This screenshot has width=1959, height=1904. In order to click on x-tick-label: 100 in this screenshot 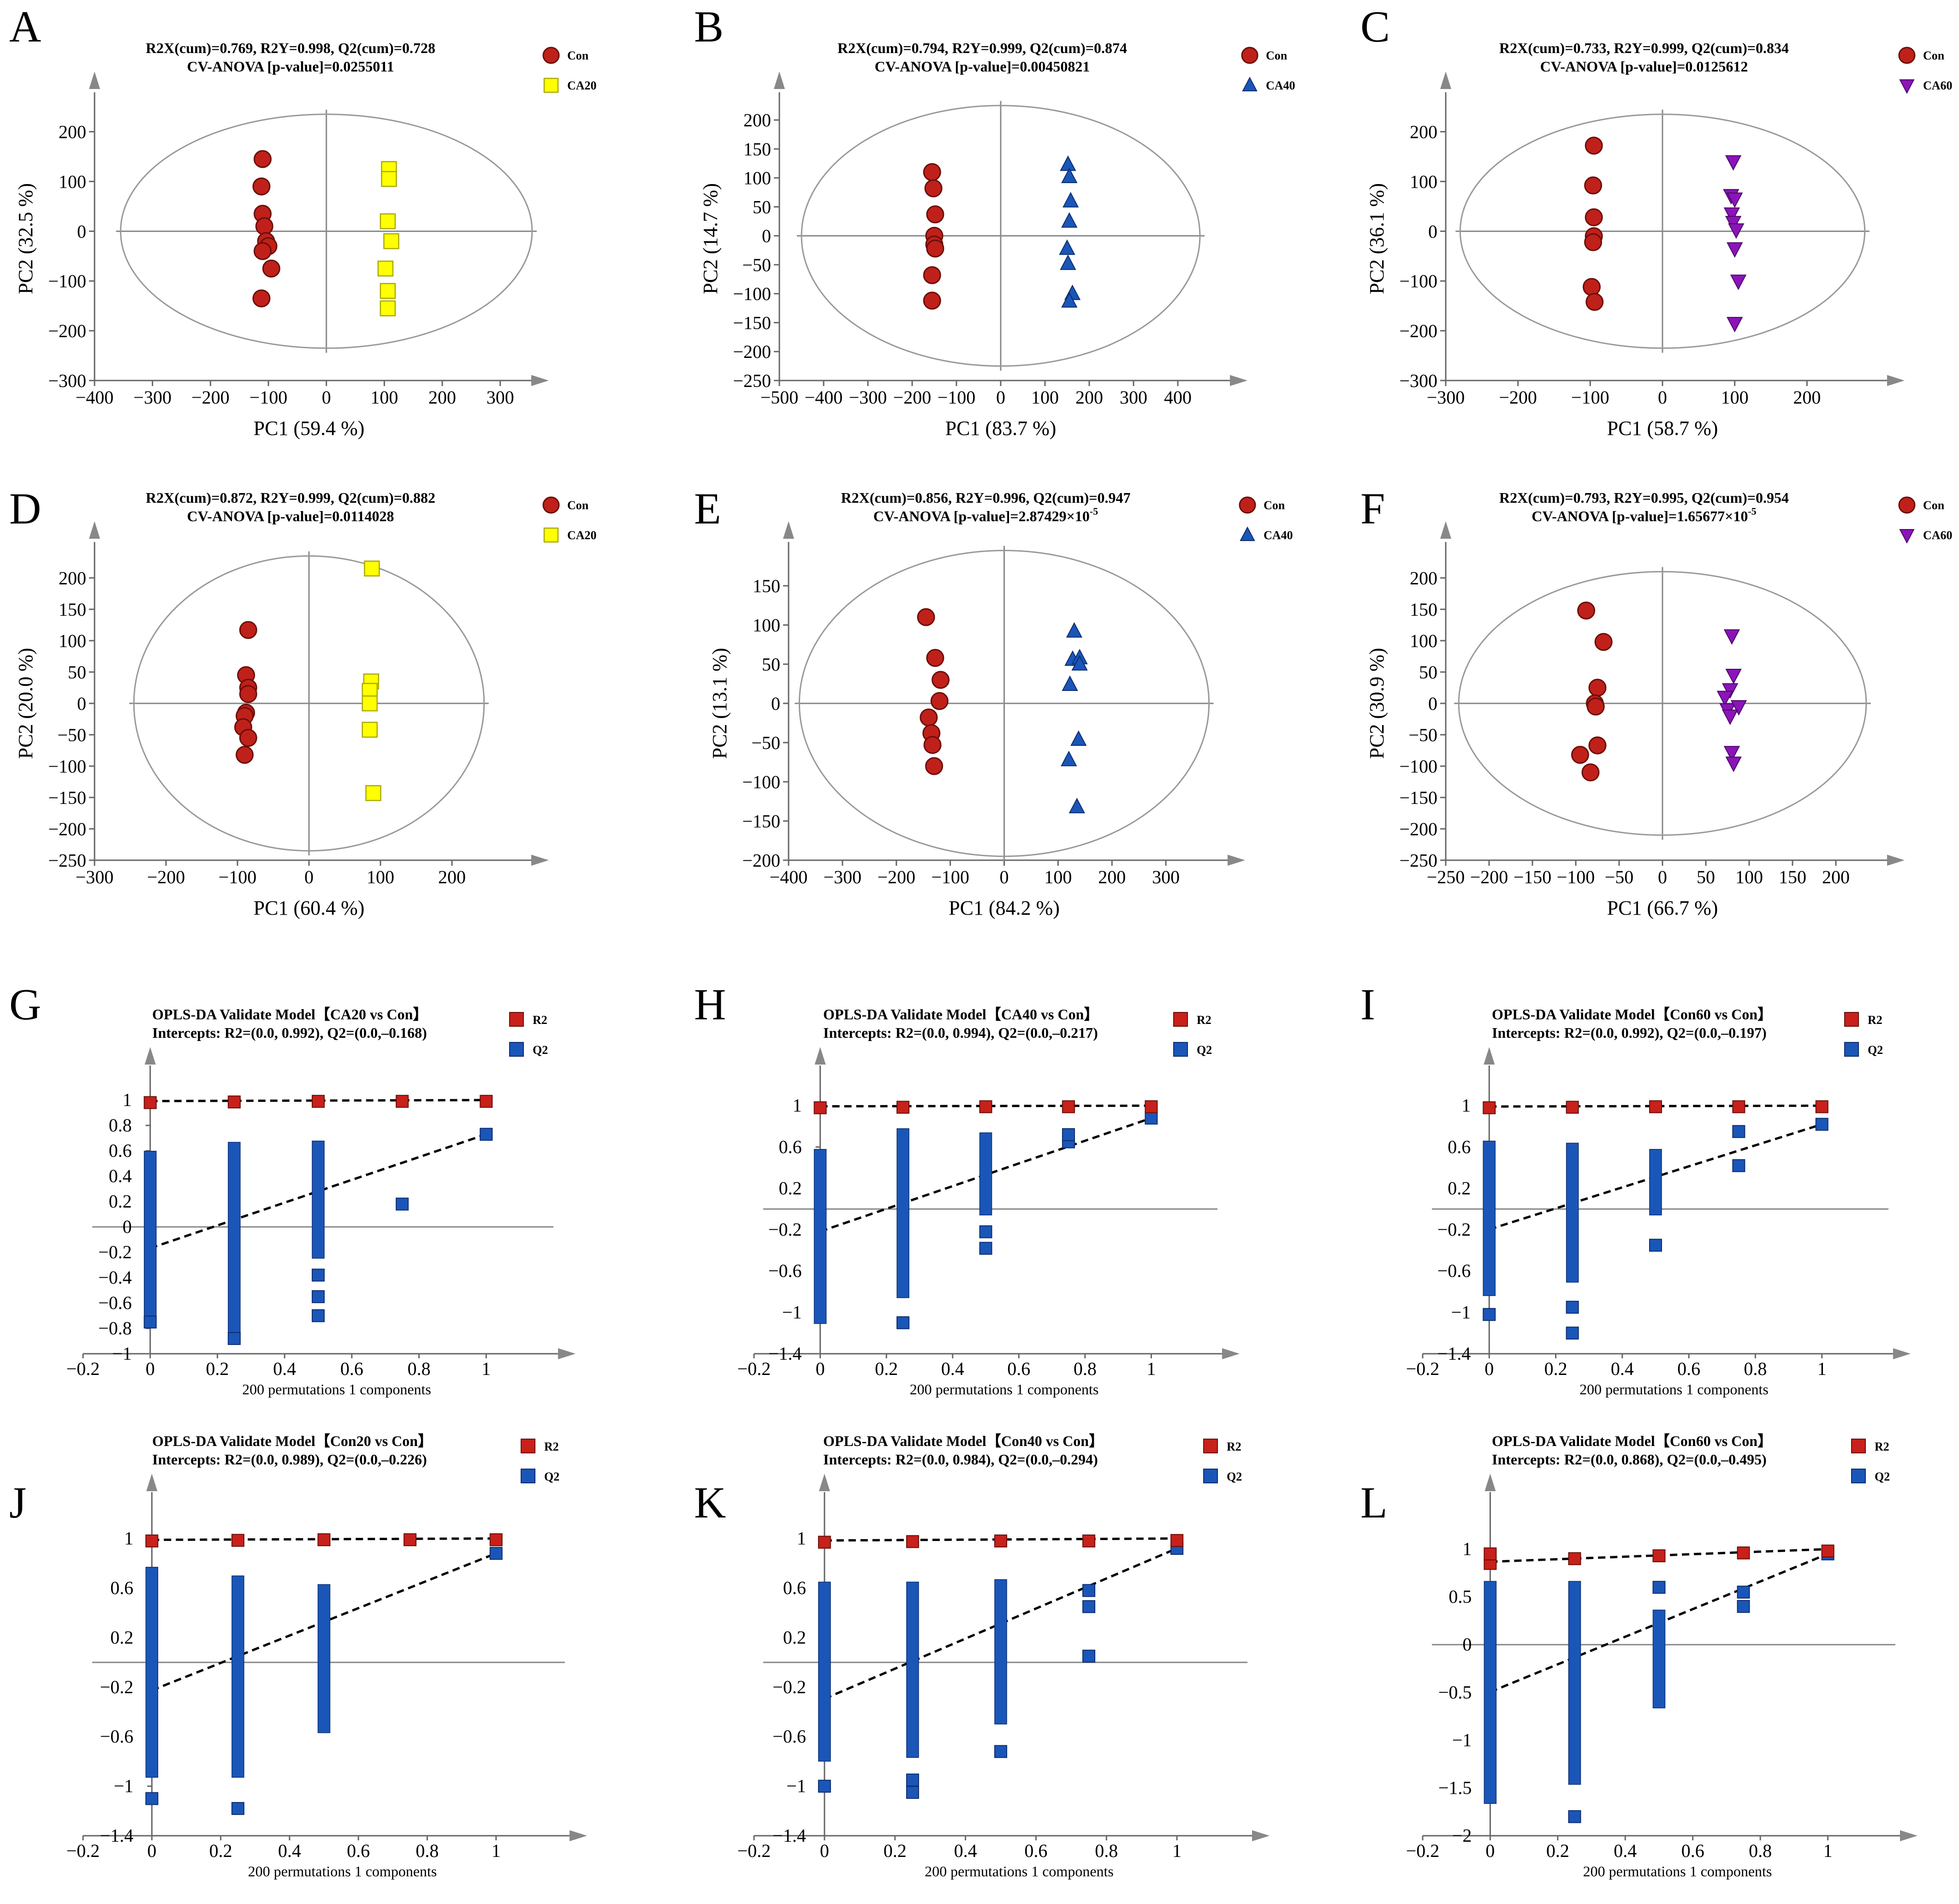, I will do `click(1735, 397)`.